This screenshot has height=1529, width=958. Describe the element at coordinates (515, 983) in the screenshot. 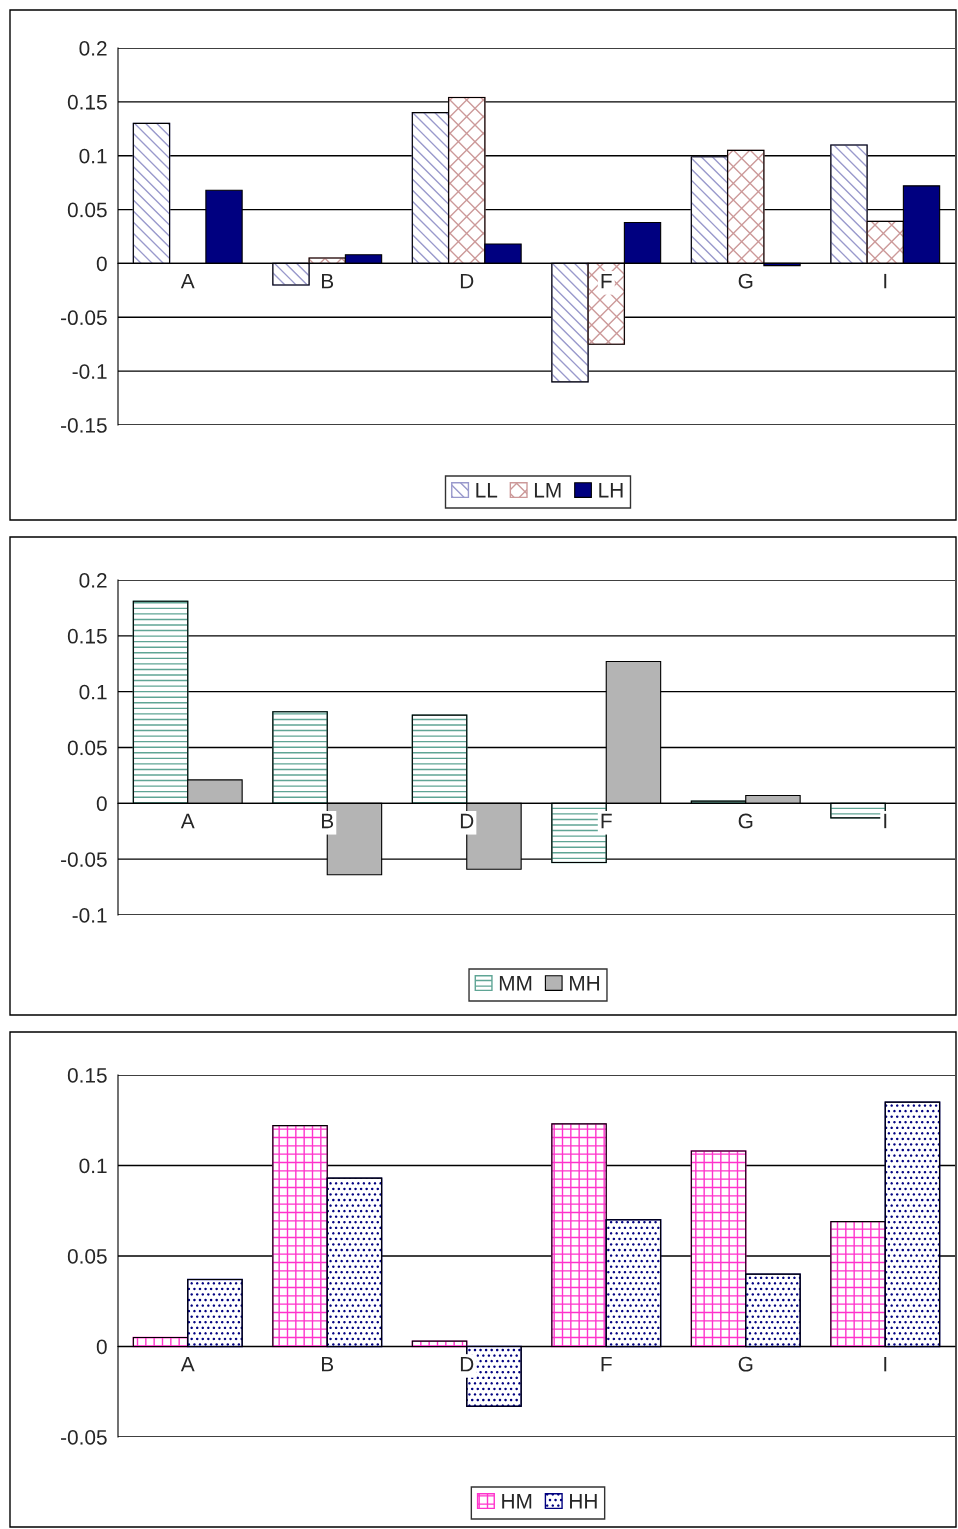

I see `legend-label: MM` at that location.